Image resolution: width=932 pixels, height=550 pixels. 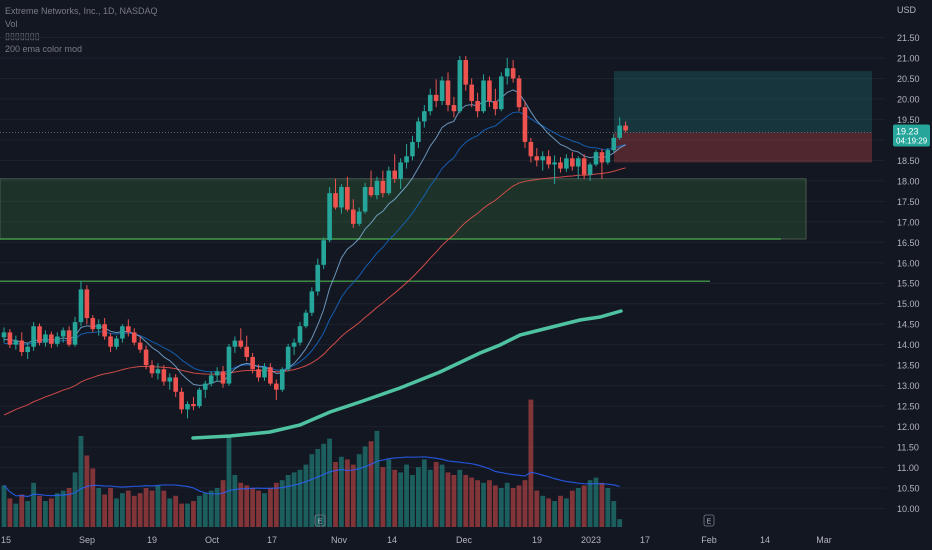 What do you see at coordinates (466, 541) in the screenshot?
I see `time-axis-bg` at bounding box center [466, 541].